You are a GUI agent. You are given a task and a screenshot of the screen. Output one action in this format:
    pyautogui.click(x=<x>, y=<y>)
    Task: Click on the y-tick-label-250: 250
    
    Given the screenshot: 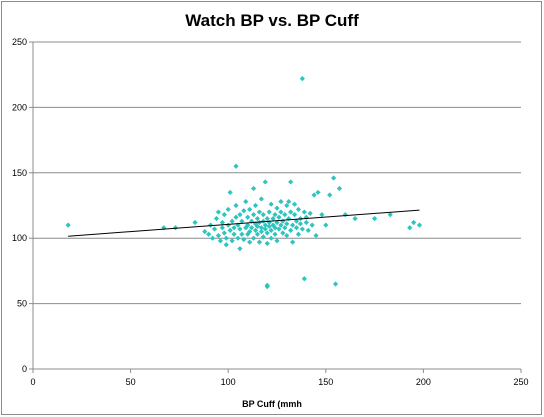 What is the action you would take?
    pyautogui.click(x=19, y=42)
    